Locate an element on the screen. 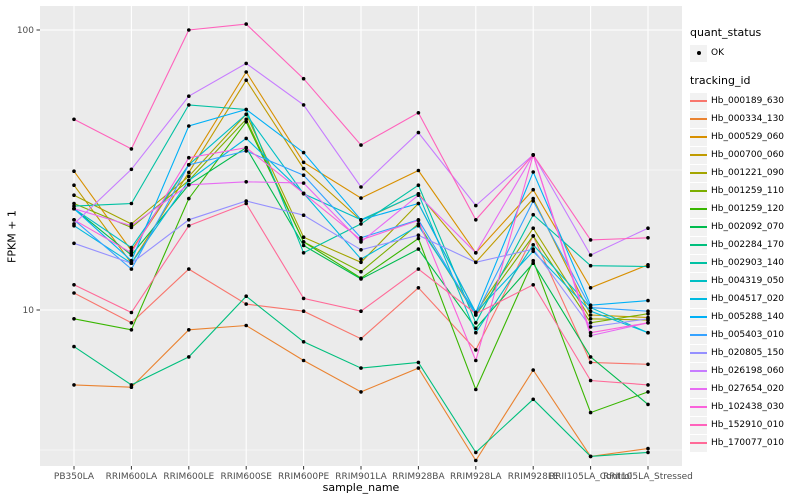  legend-item-Hb_170077_010: Hb_170077_010 is located at coordinates (744, 443).